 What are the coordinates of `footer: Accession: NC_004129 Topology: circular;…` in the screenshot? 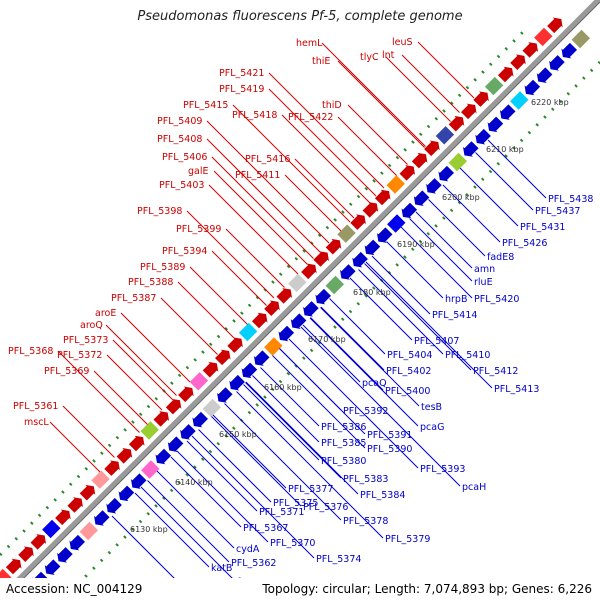 It's located at (300, 589).